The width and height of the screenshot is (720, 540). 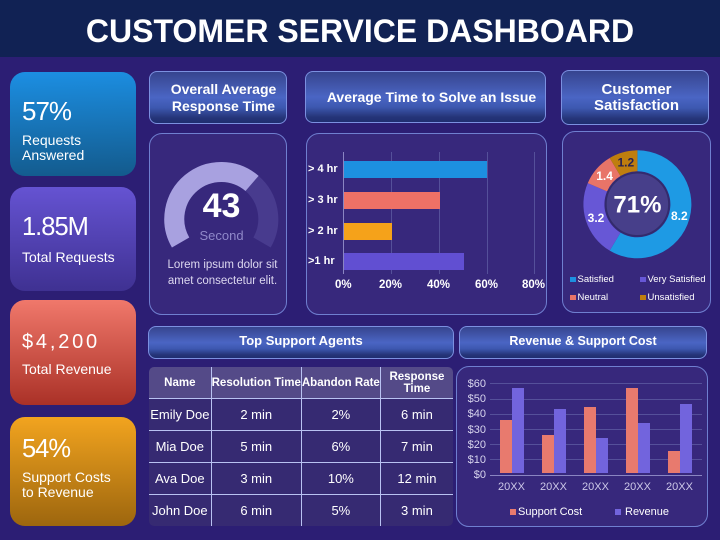 What do you see at coordinates (679, 216) in the screenshot?
I see `svg-text: 8.2` at bounding box center [679, 216].